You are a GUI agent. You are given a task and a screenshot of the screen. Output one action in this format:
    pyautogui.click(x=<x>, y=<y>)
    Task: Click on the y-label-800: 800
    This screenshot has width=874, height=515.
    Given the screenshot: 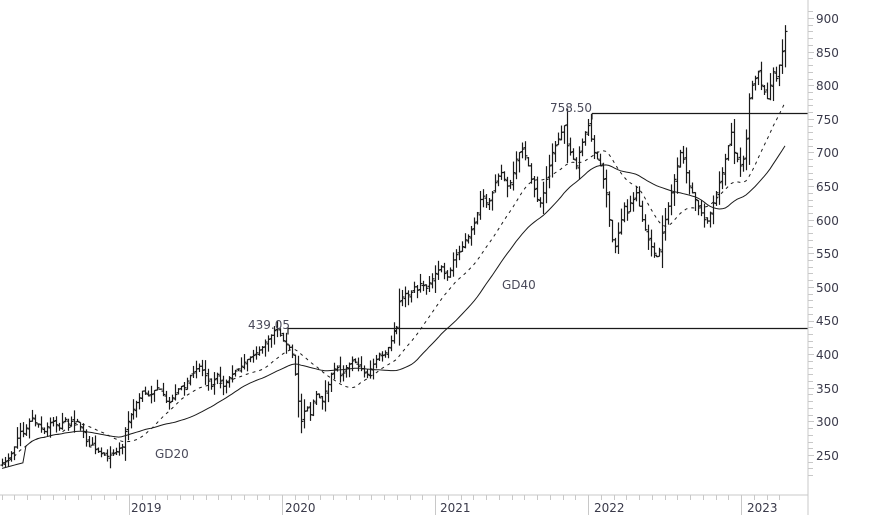 What is the action you would take?
    pyautogui.click(x=827, y=86)
    